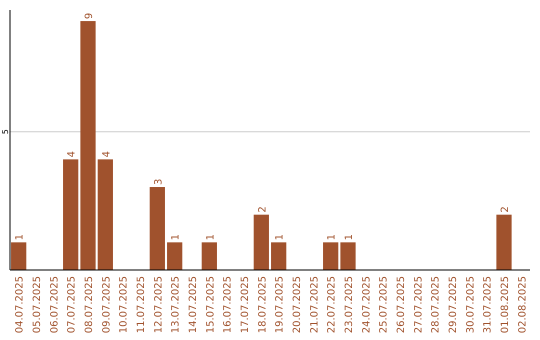 The image size is (540, 340). Describe the element at coordinates (72, 305) in the screenshot. I see `x-tick-label: 07.07.2025` at that location.